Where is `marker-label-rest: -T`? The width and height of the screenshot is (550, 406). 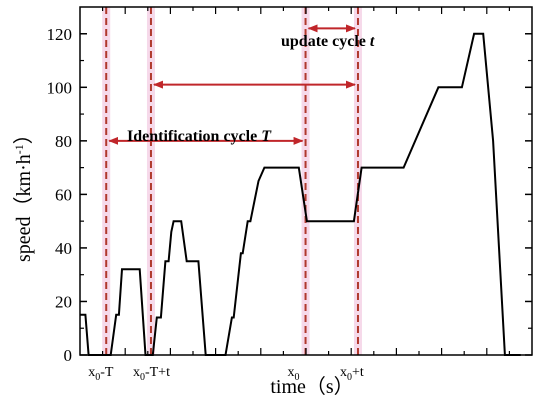 marker-label-rest: -T is located at coordinates (107, 372).